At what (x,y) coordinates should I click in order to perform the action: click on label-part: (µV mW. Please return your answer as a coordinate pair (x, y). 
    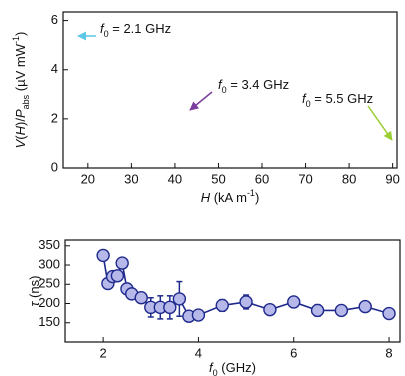
    Looking at the image, I should click on (20, 69).